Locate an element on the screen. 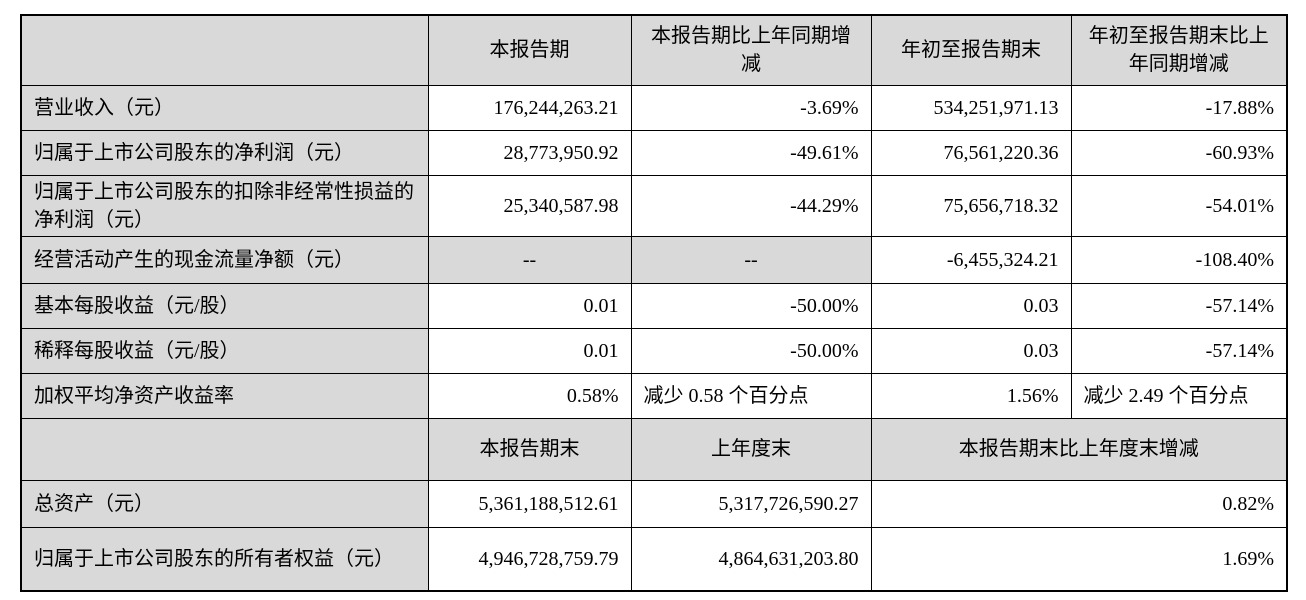 Image resolution: width=1306 pixels, height=600 pixels. label-shareholders-equity: 归属于上市公司股东的所有者权益（元） is located at coordinates (224, 559).